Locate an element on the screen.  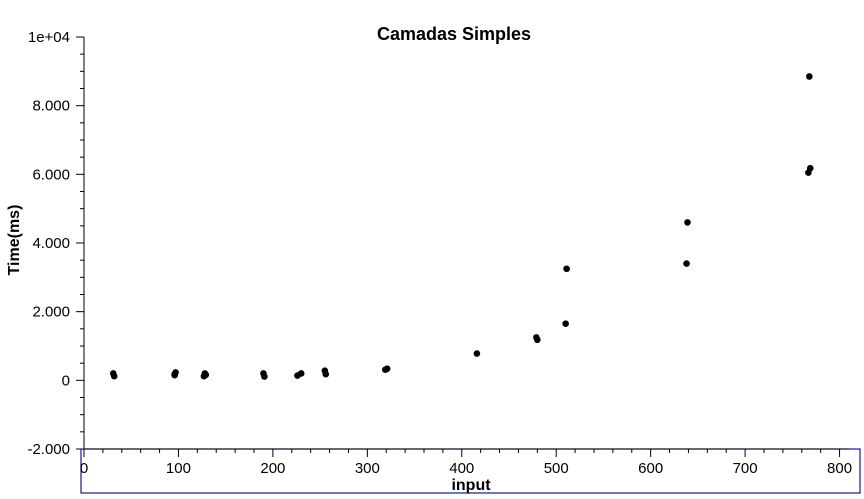
x-tick-label: 800 is located at coordinates (839, 468).